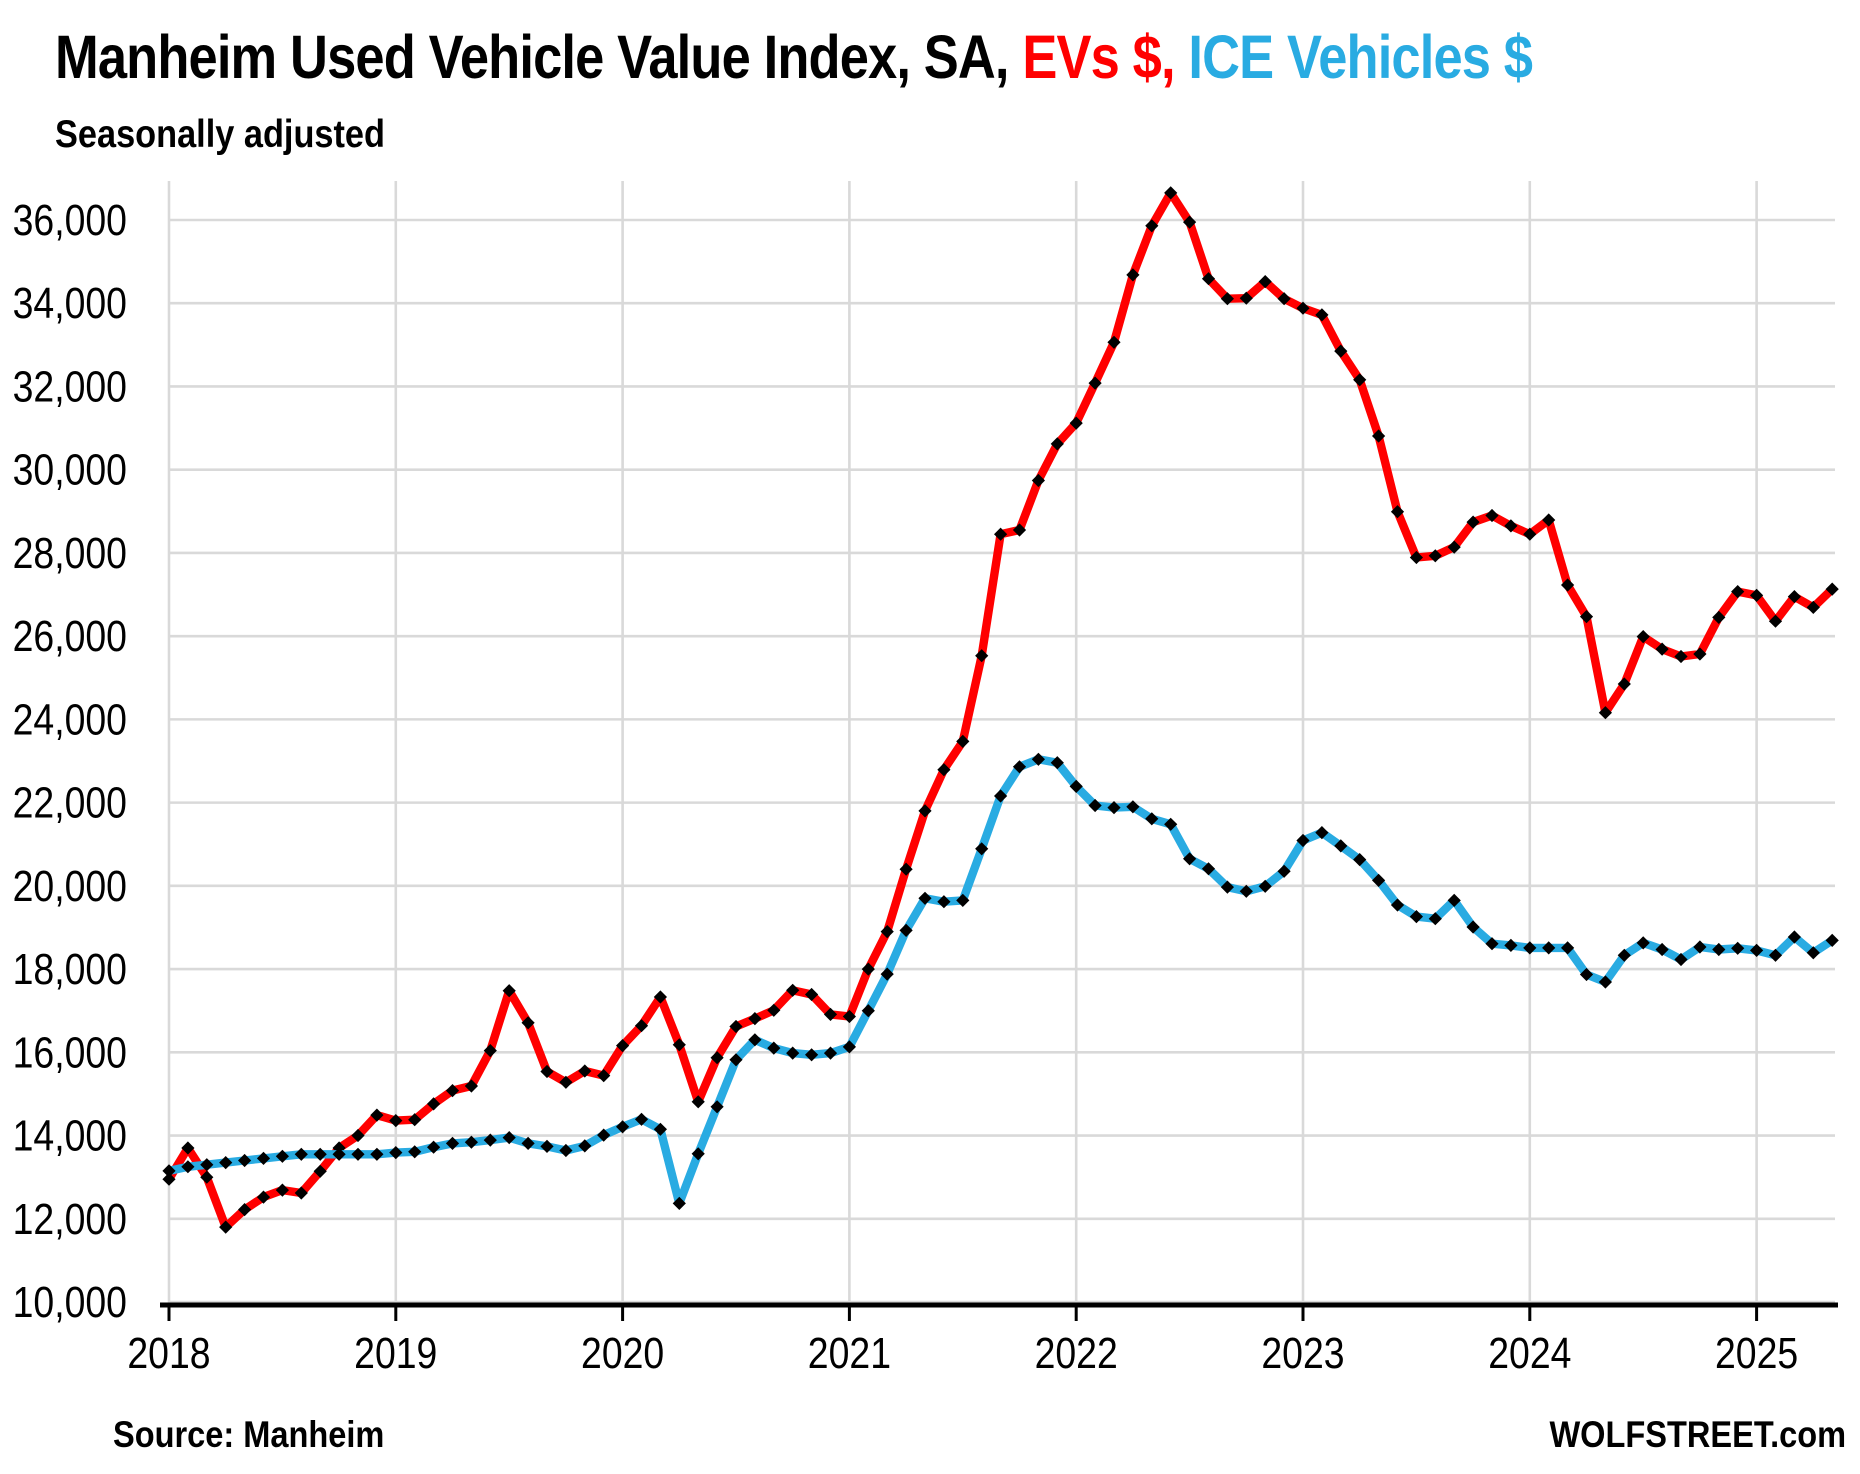 The width and height of the screenshot is (1860, 1474). I want to click on svg-text: 14,000, so click(70, 1136).